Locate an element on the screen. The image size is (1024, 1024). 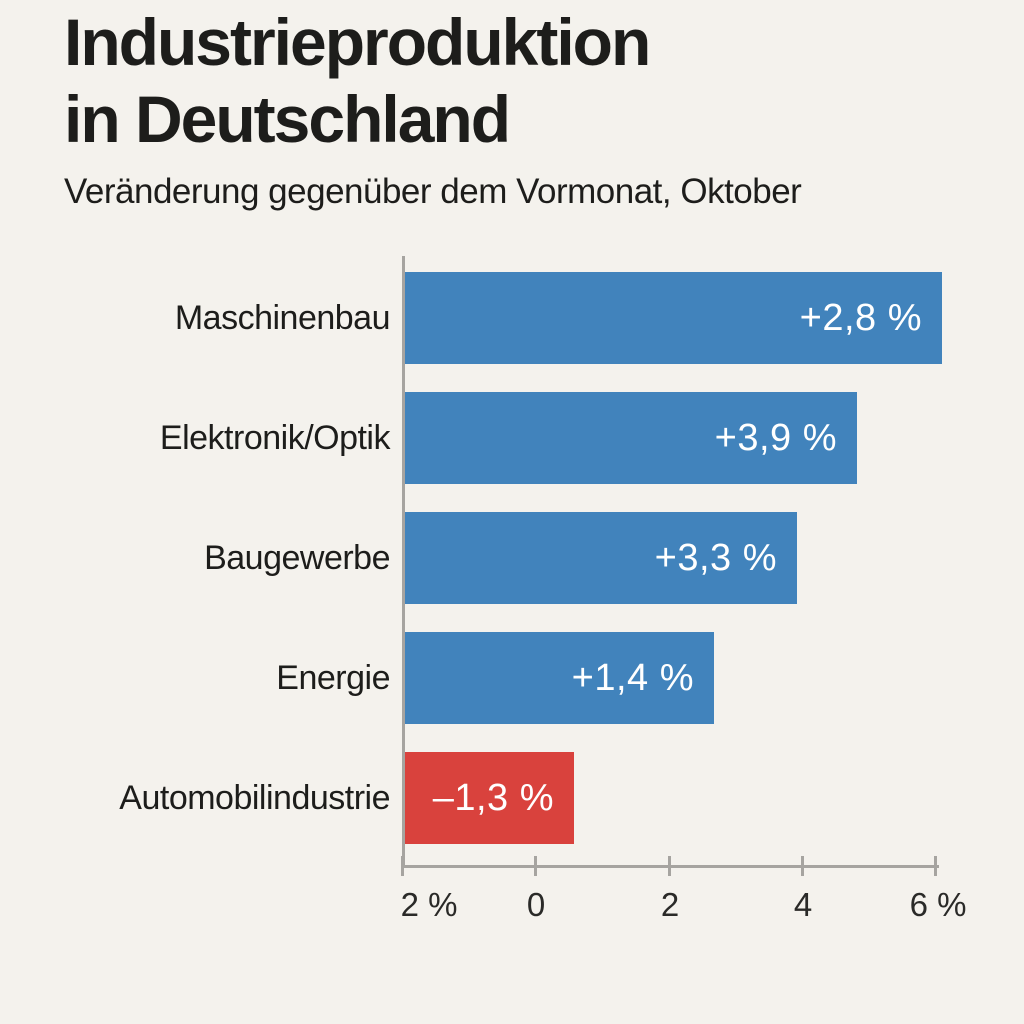
x-axis-tick-label: 4 is located at coordinates (803, 904).